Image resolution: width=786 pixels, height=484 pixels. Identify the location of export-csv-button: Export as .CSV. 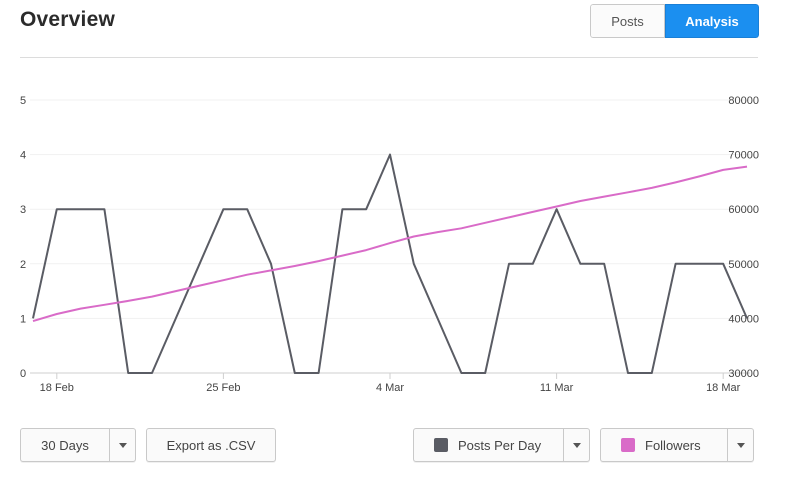
(211, 445).